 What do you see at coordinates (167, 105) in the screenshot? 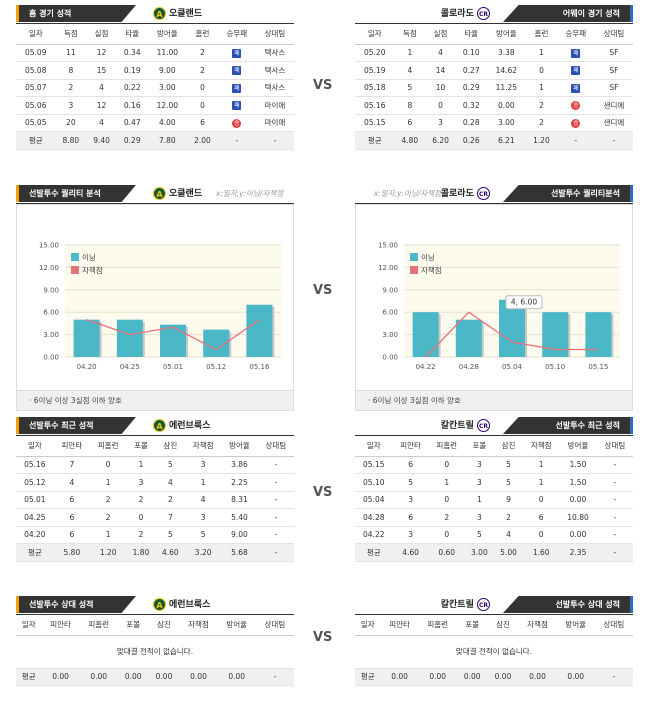
I see `cell-era: 12.00` at bounding box center [167, 105].